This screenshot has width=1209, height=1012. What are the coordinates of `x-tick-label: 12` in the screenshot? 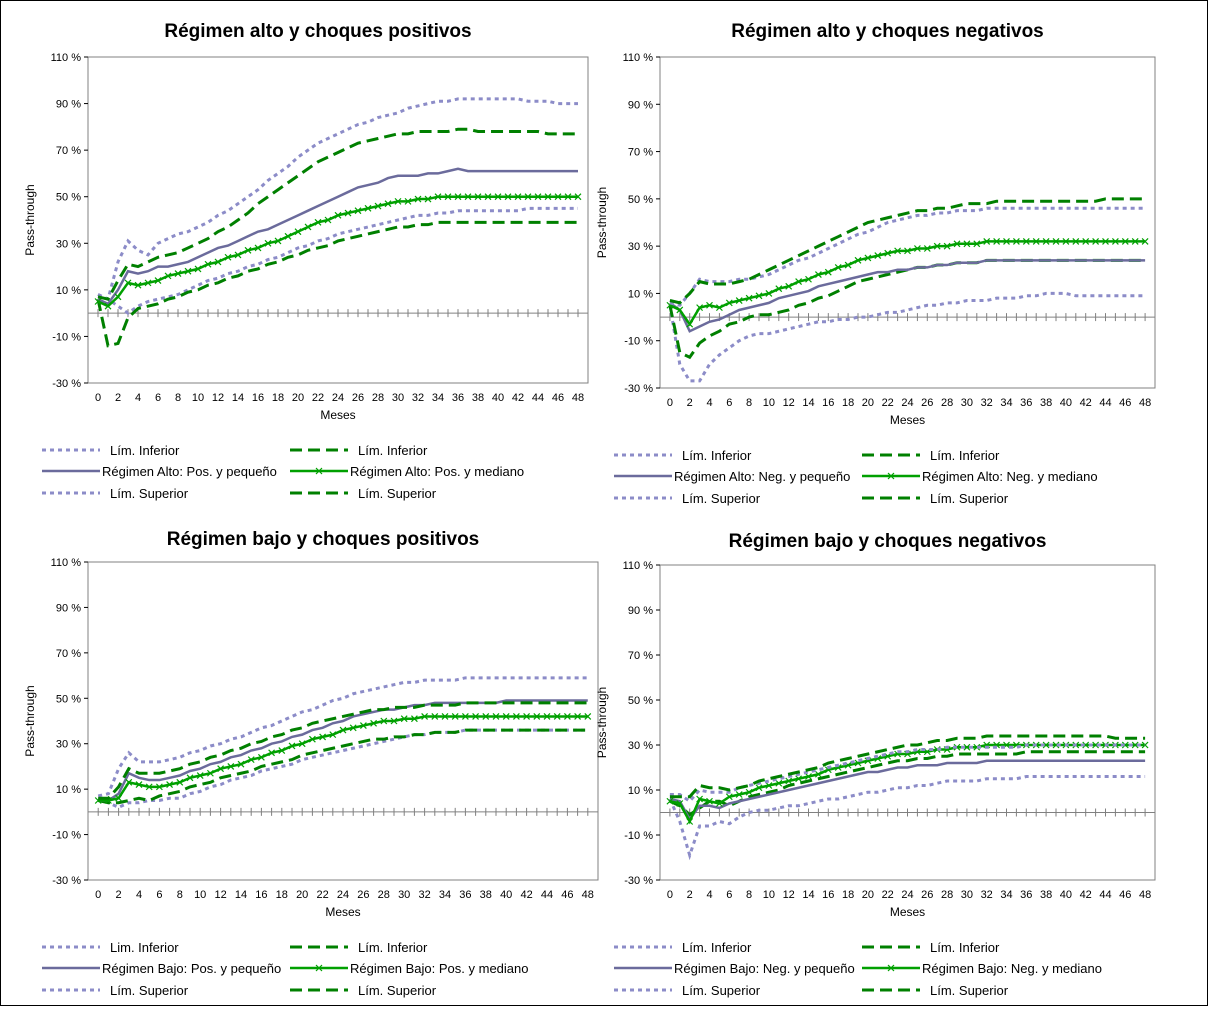 It's located at (789, 895).